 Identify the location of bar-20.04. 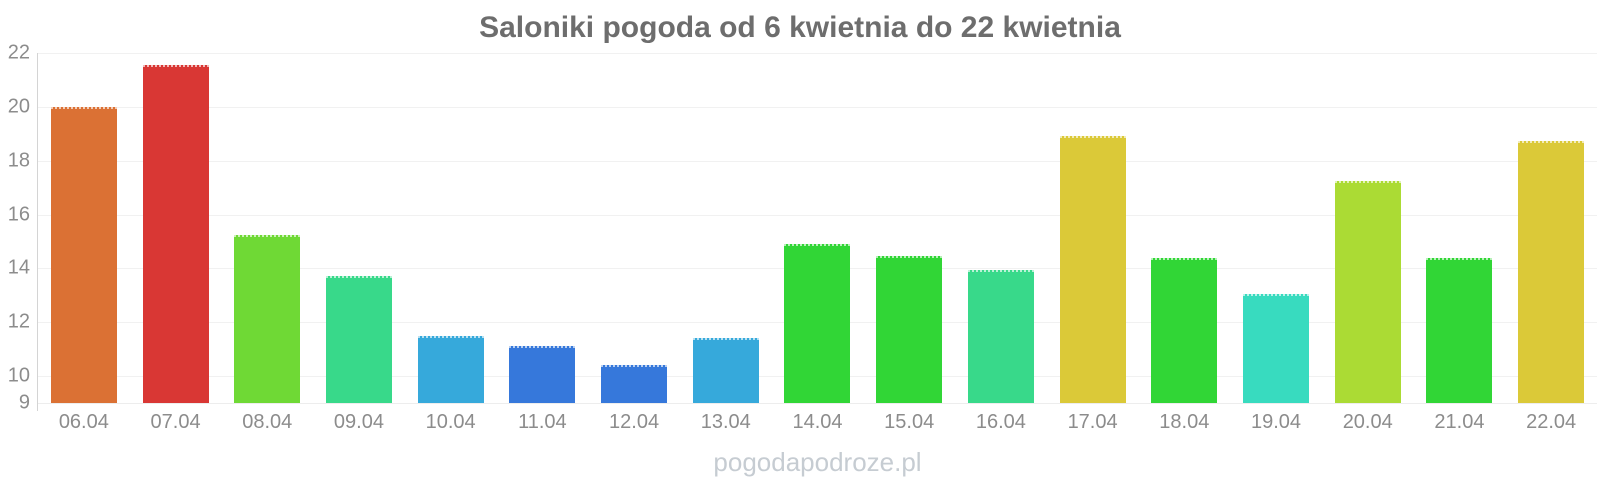
(1367, 291).